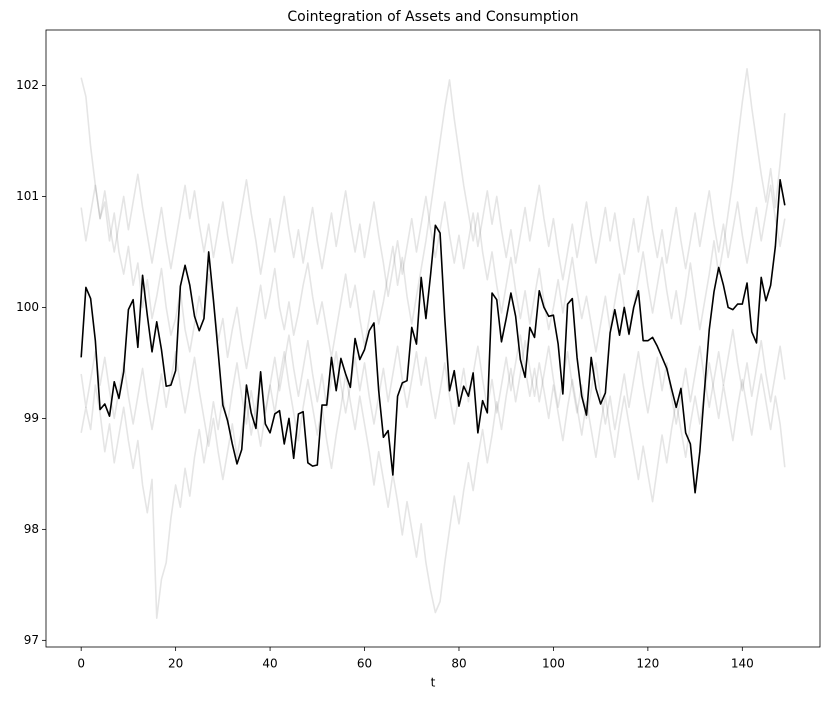 Image resolution: width=831 pixels, height=703 pixels. Describe the element at coordinates (31, 418) in the screenshot. I see `y-tick-label: 99` at that location.